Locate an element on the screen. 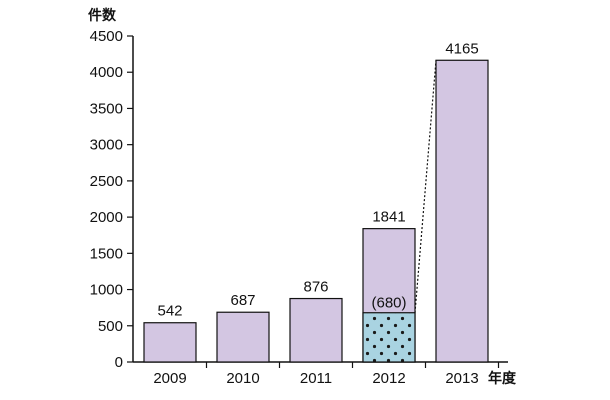 This screenshot has width=610, height=400. x-tick-label-2009: 2009 is located at coordinates (169, 378).